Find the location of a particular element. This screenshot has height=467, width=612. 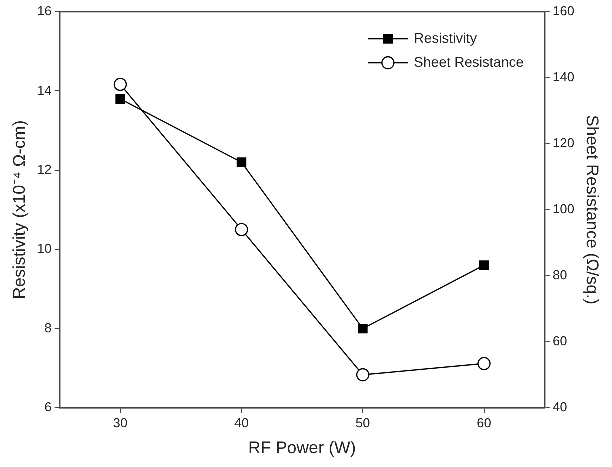

y2-tick-label: 120 is located at coordinates (563, 143).